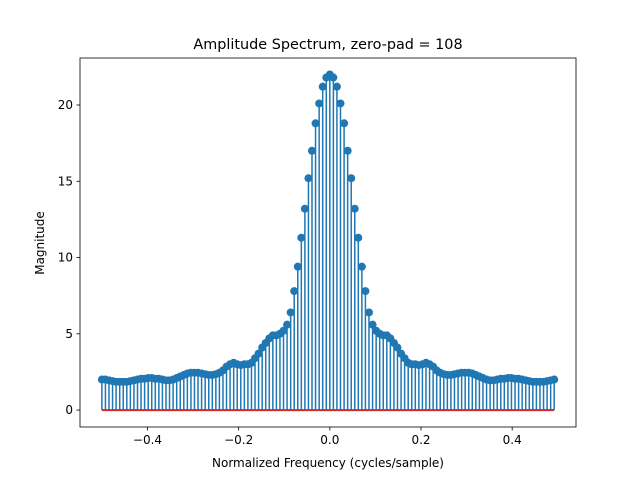 The image size is (640, 480). Describe the element at coordinates (328, 463) in the screenshot. I see `x-axis-label: Normalized Frequency (cycles/sample)` at that location.